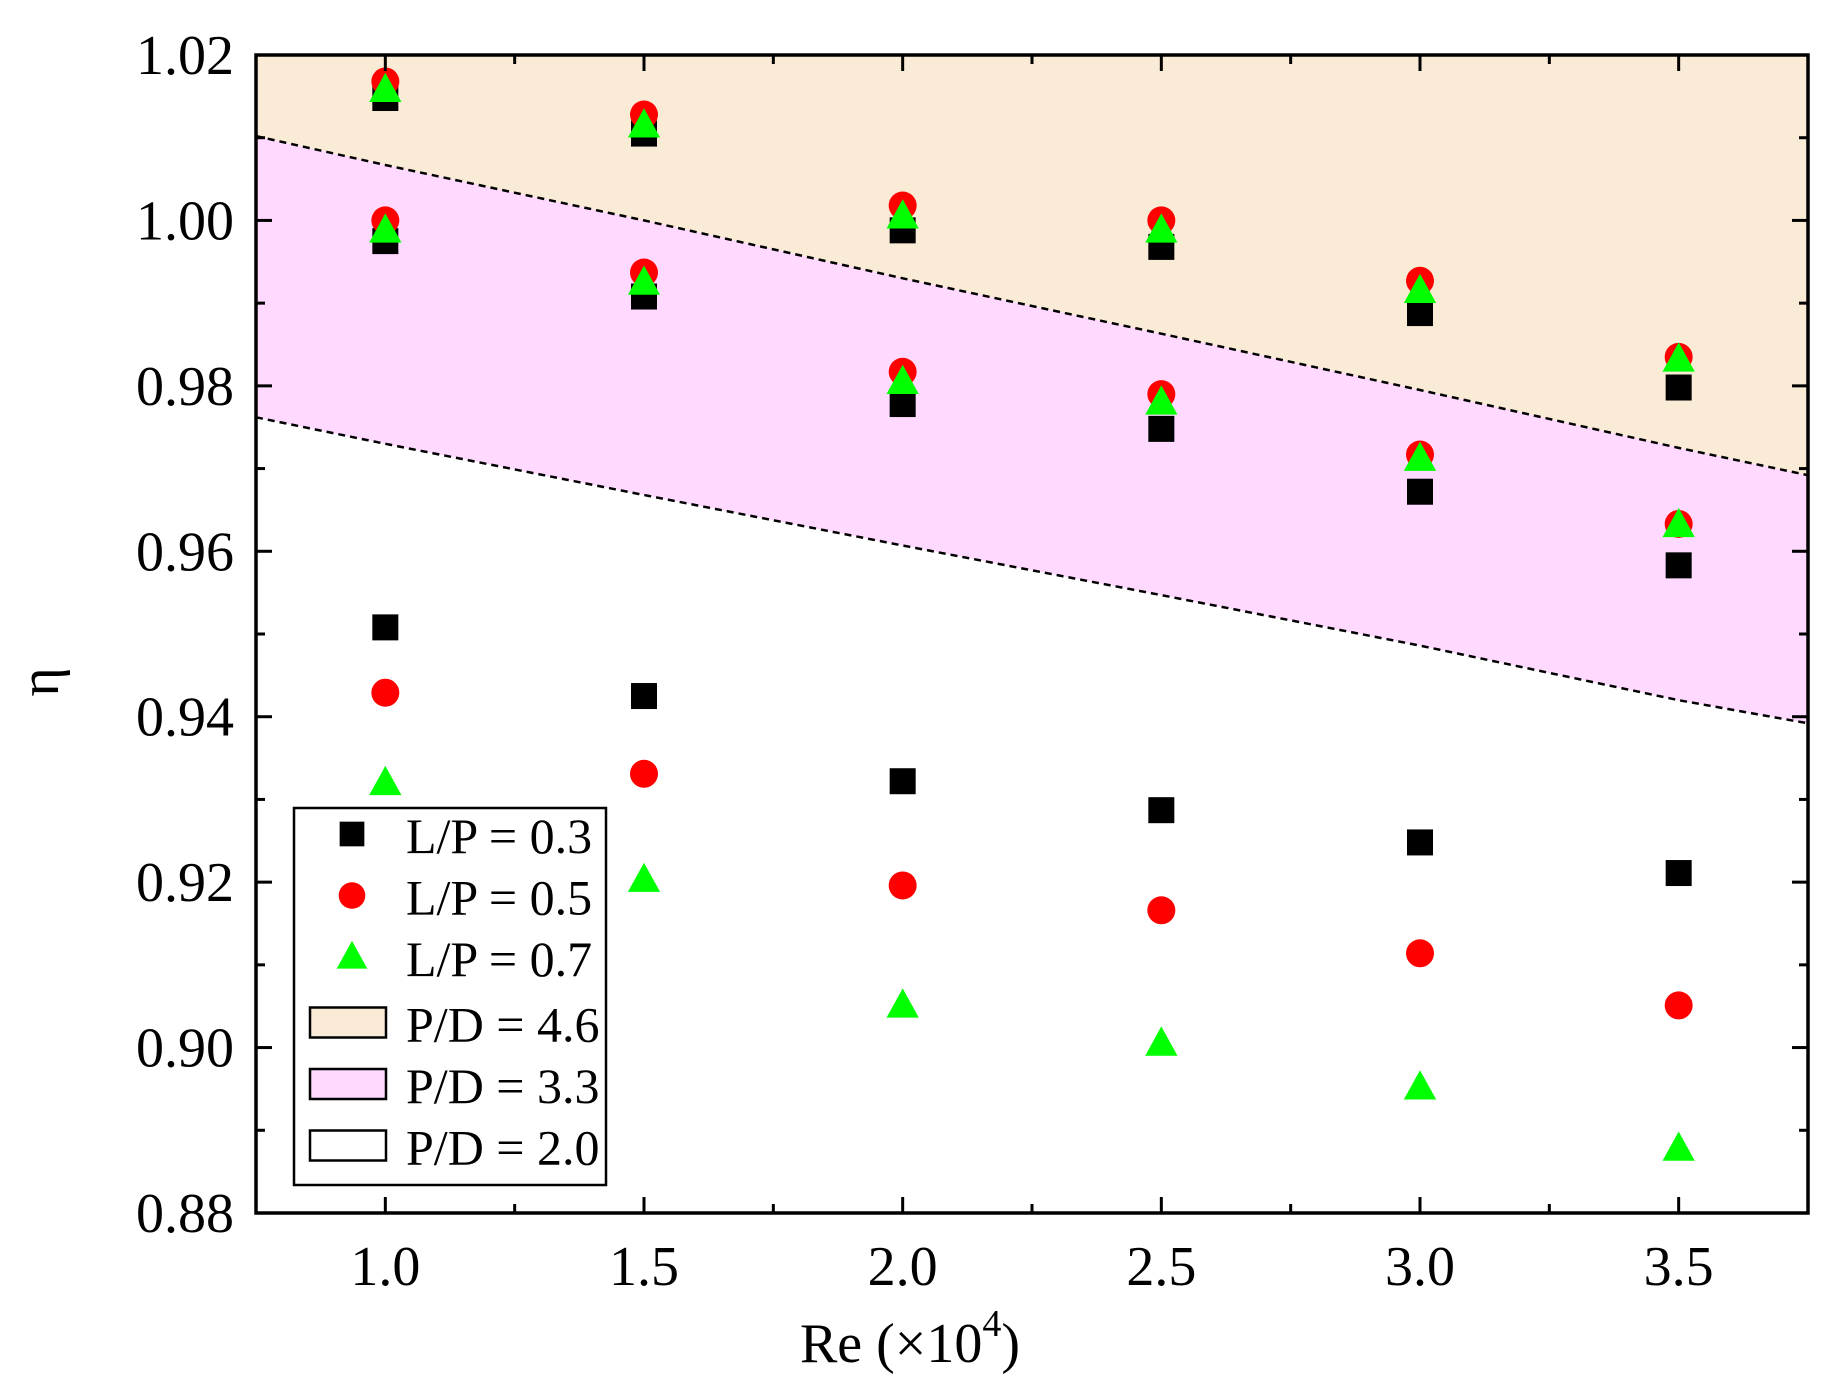 This screenshot has width=1834, height=1387. I want to click on legend-label: P/D = 4.6, so click(503, 1025).